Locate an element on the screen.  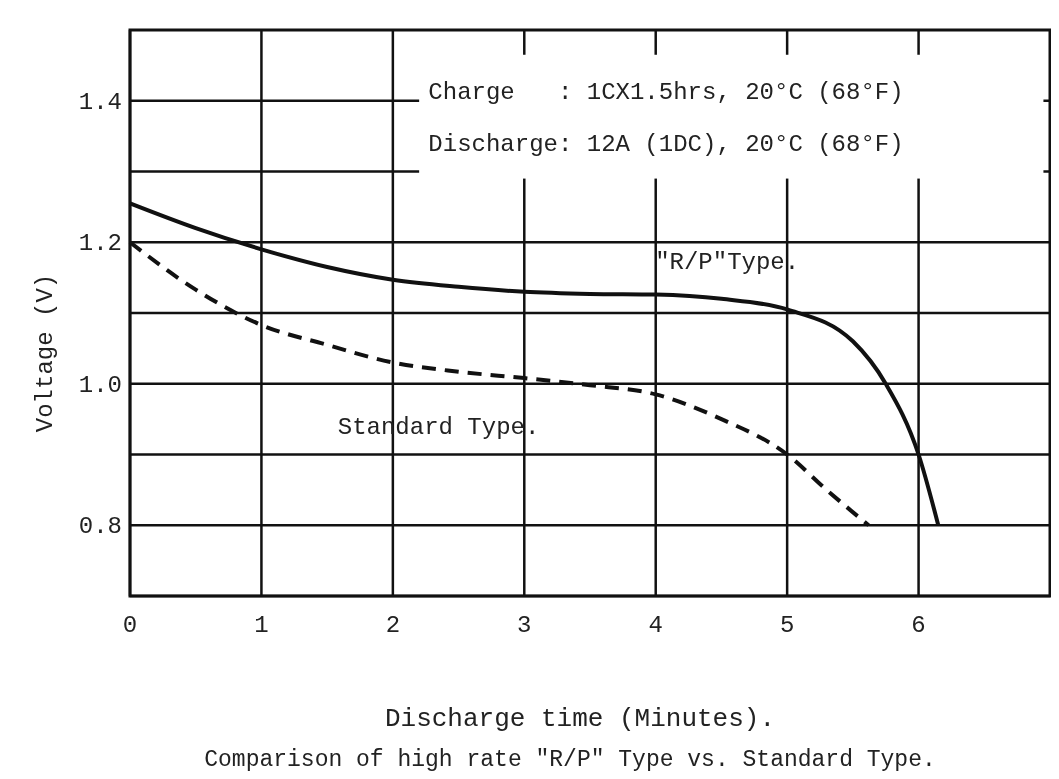
x-tick-label: 6 is located at coordinates (918, 625).